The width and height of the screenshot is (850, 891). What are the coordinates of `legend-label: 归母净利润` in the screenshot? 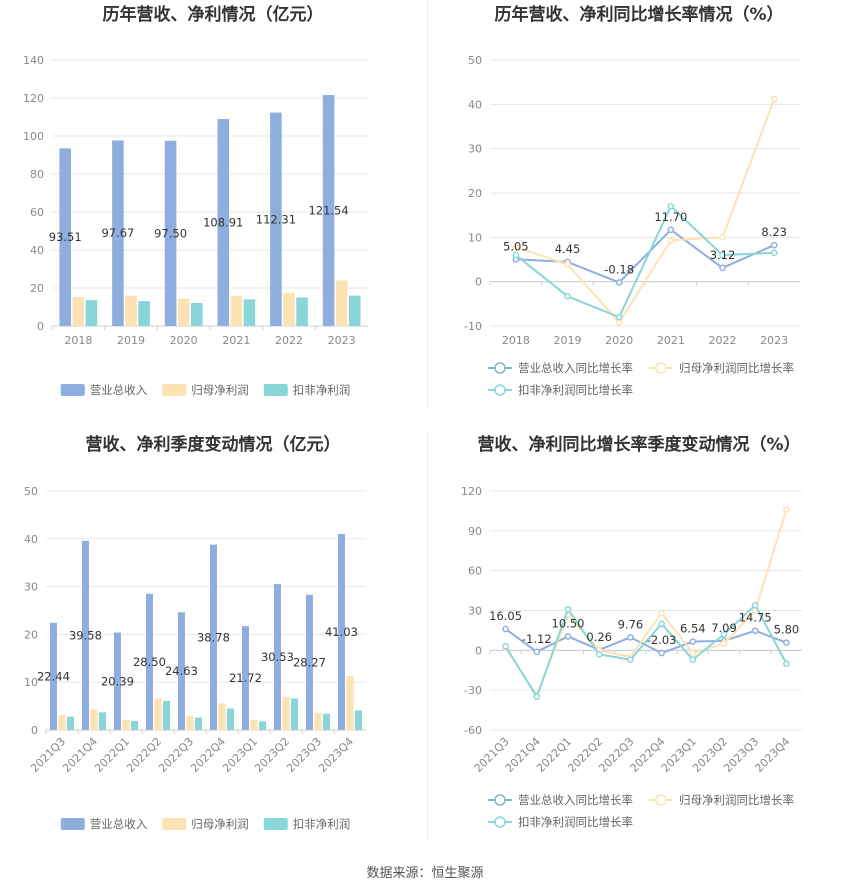 It's located at (220, 390).